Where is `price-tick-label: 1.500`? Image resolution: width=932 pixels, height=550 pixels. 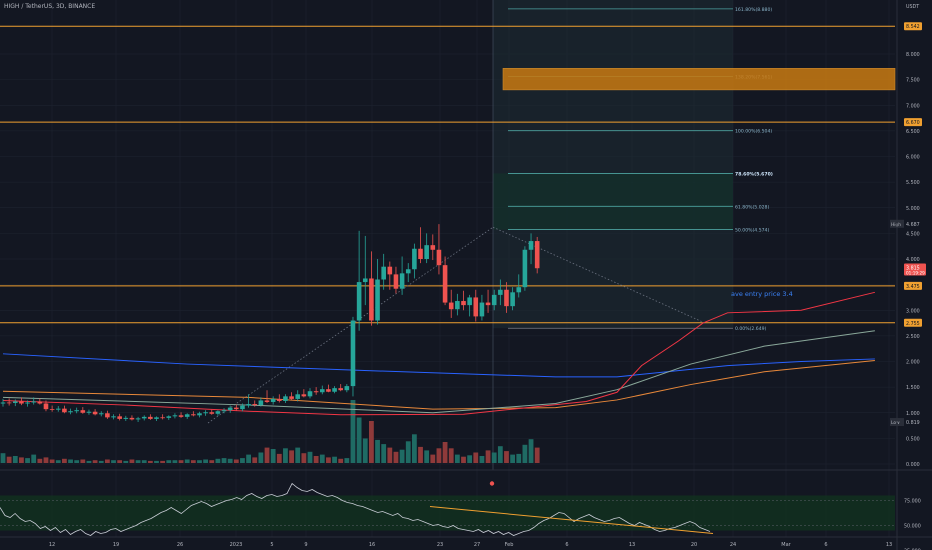 price-tick-label: 1.500 is located at coordinates (913, 388).